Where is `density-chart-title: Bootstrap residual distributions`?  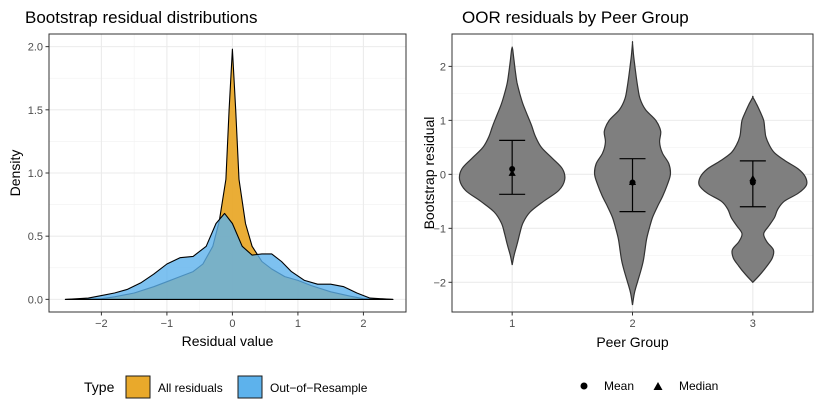 density-chart-title: Bootstrap residual distributions is located at coordinates (141, 17).